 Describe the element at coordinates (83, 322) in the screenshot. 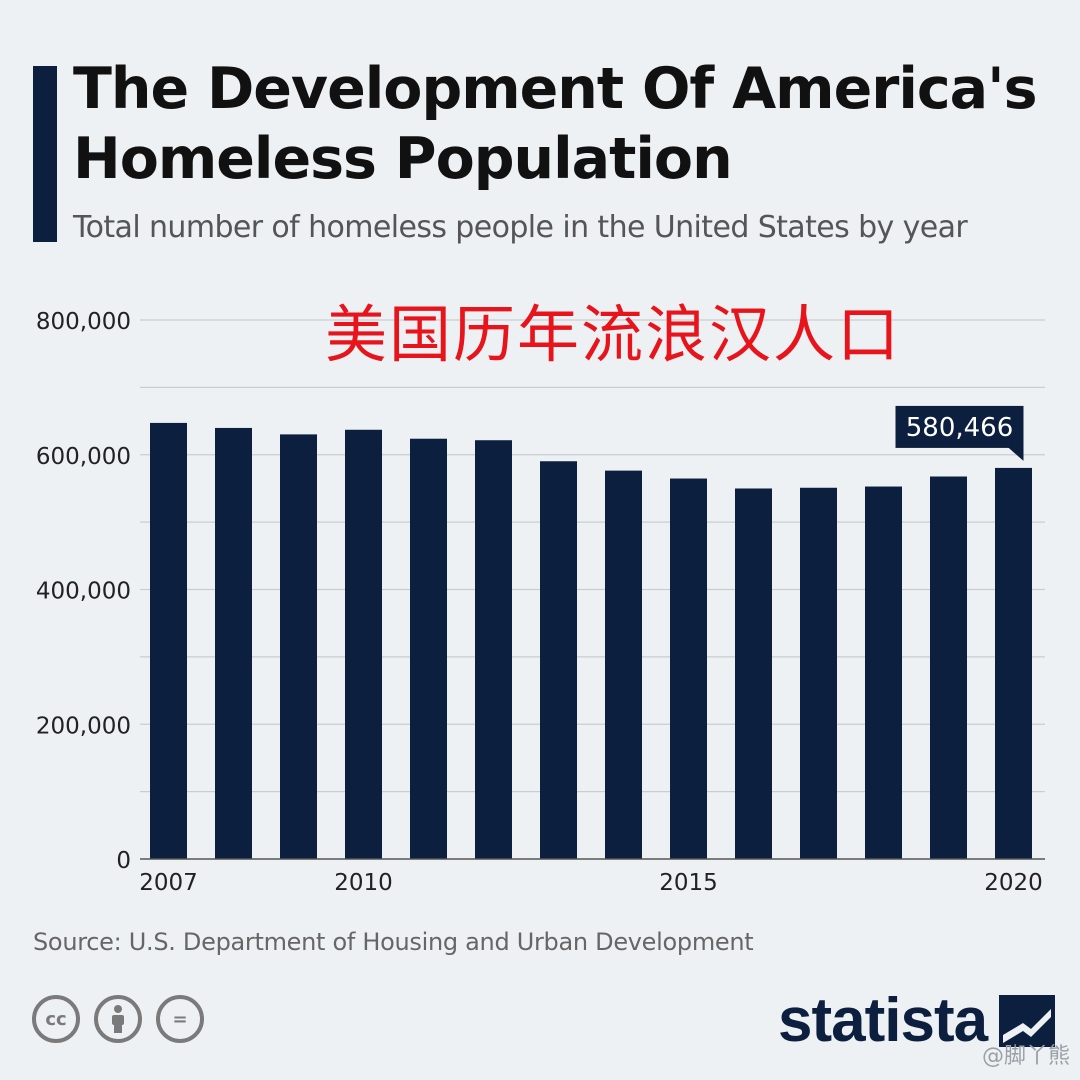

I see `y-tick-label: 800,000` at that location.